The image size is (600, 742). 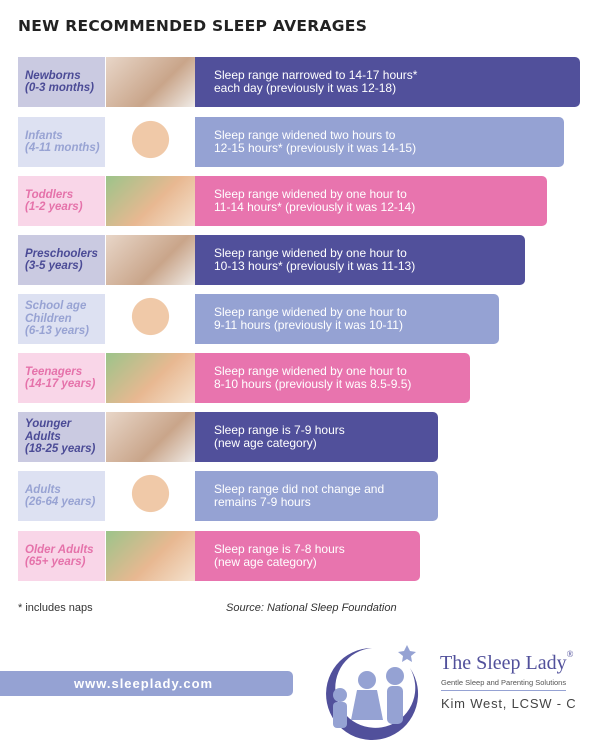 What do you see at coordinates (48, 318) in the screenshot?
I see `label-line: Children` at bounding box center [48, 318].